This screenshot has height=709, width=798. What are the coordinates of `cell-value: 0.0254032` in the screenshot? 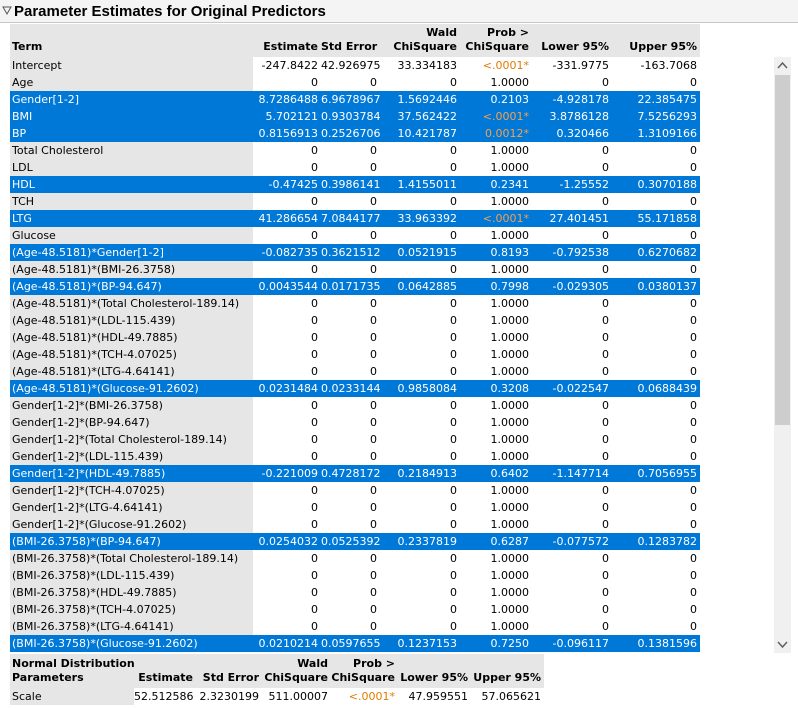 It's located at (288, 541).